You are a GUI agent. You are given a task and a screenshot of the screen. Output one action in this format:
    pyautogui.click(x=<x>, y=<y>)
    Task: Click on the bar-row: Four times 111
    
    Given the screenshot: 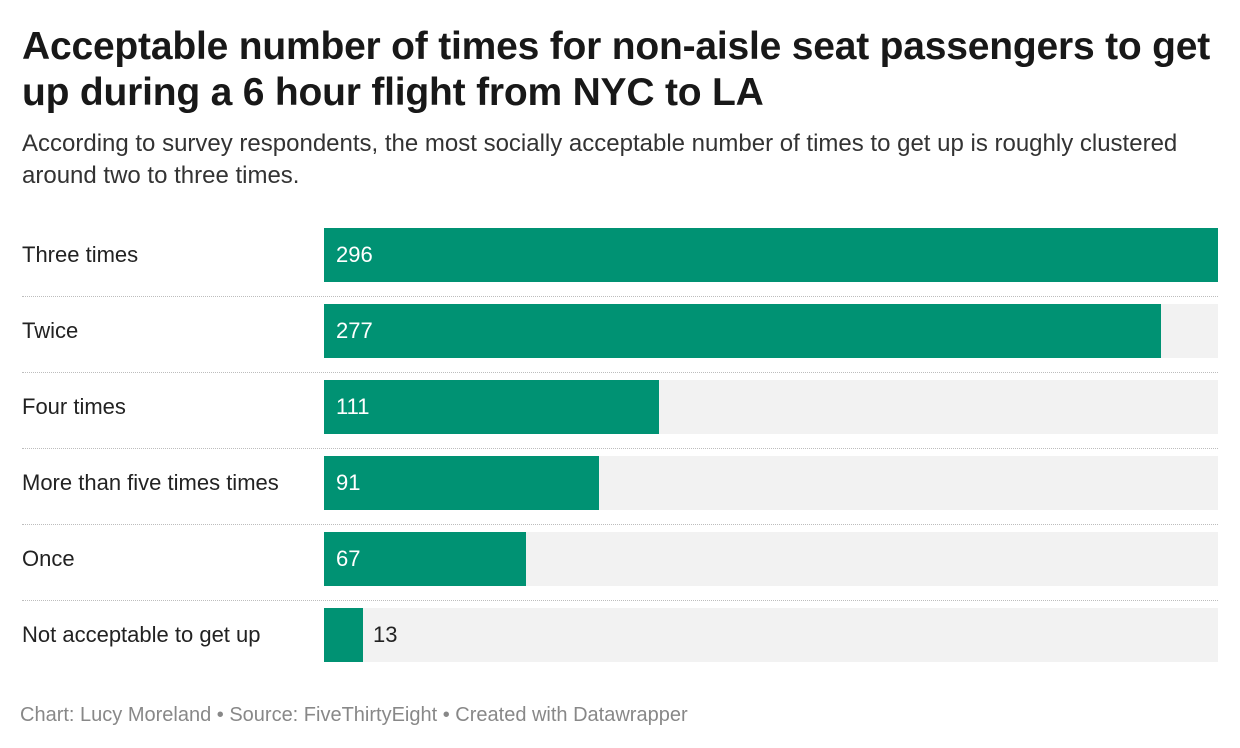 What is the action you would take?
    pyautogui.click(x=620, y=414)
    